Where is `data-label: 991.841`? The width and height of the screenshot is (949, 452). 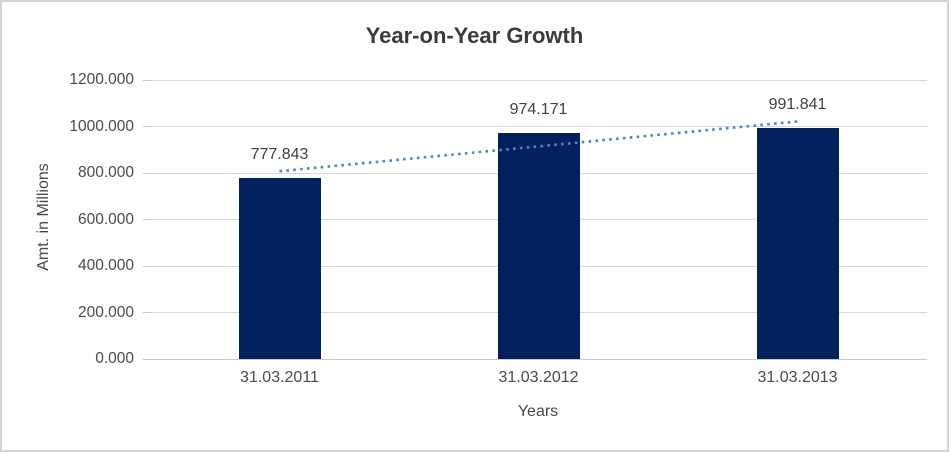 data-label: 991.841 is located at coordinates (797, 105).